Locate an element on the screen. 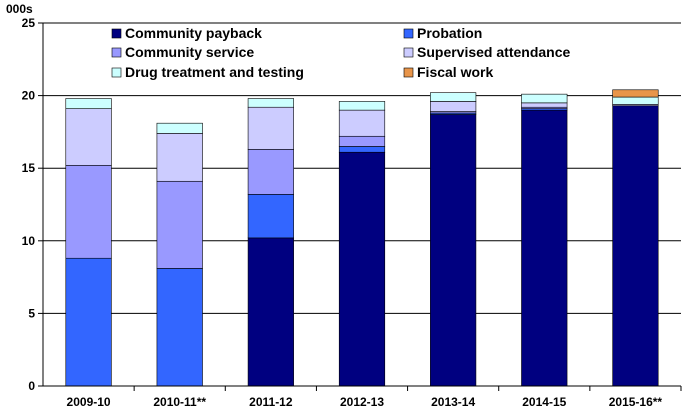 The width and height of the screenshot is (696, 417). x-tick-label: 2012-13 is located at coordinates (362, 402).